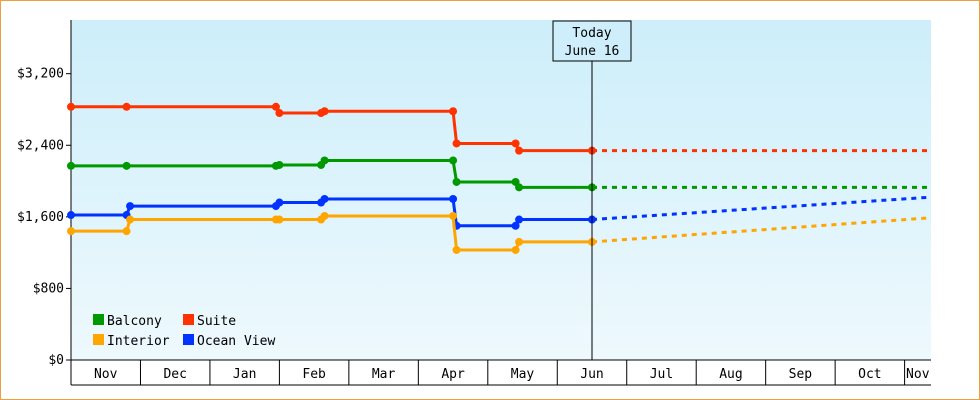  I want to click on x-tick-label: Jul, so click(661, 374).